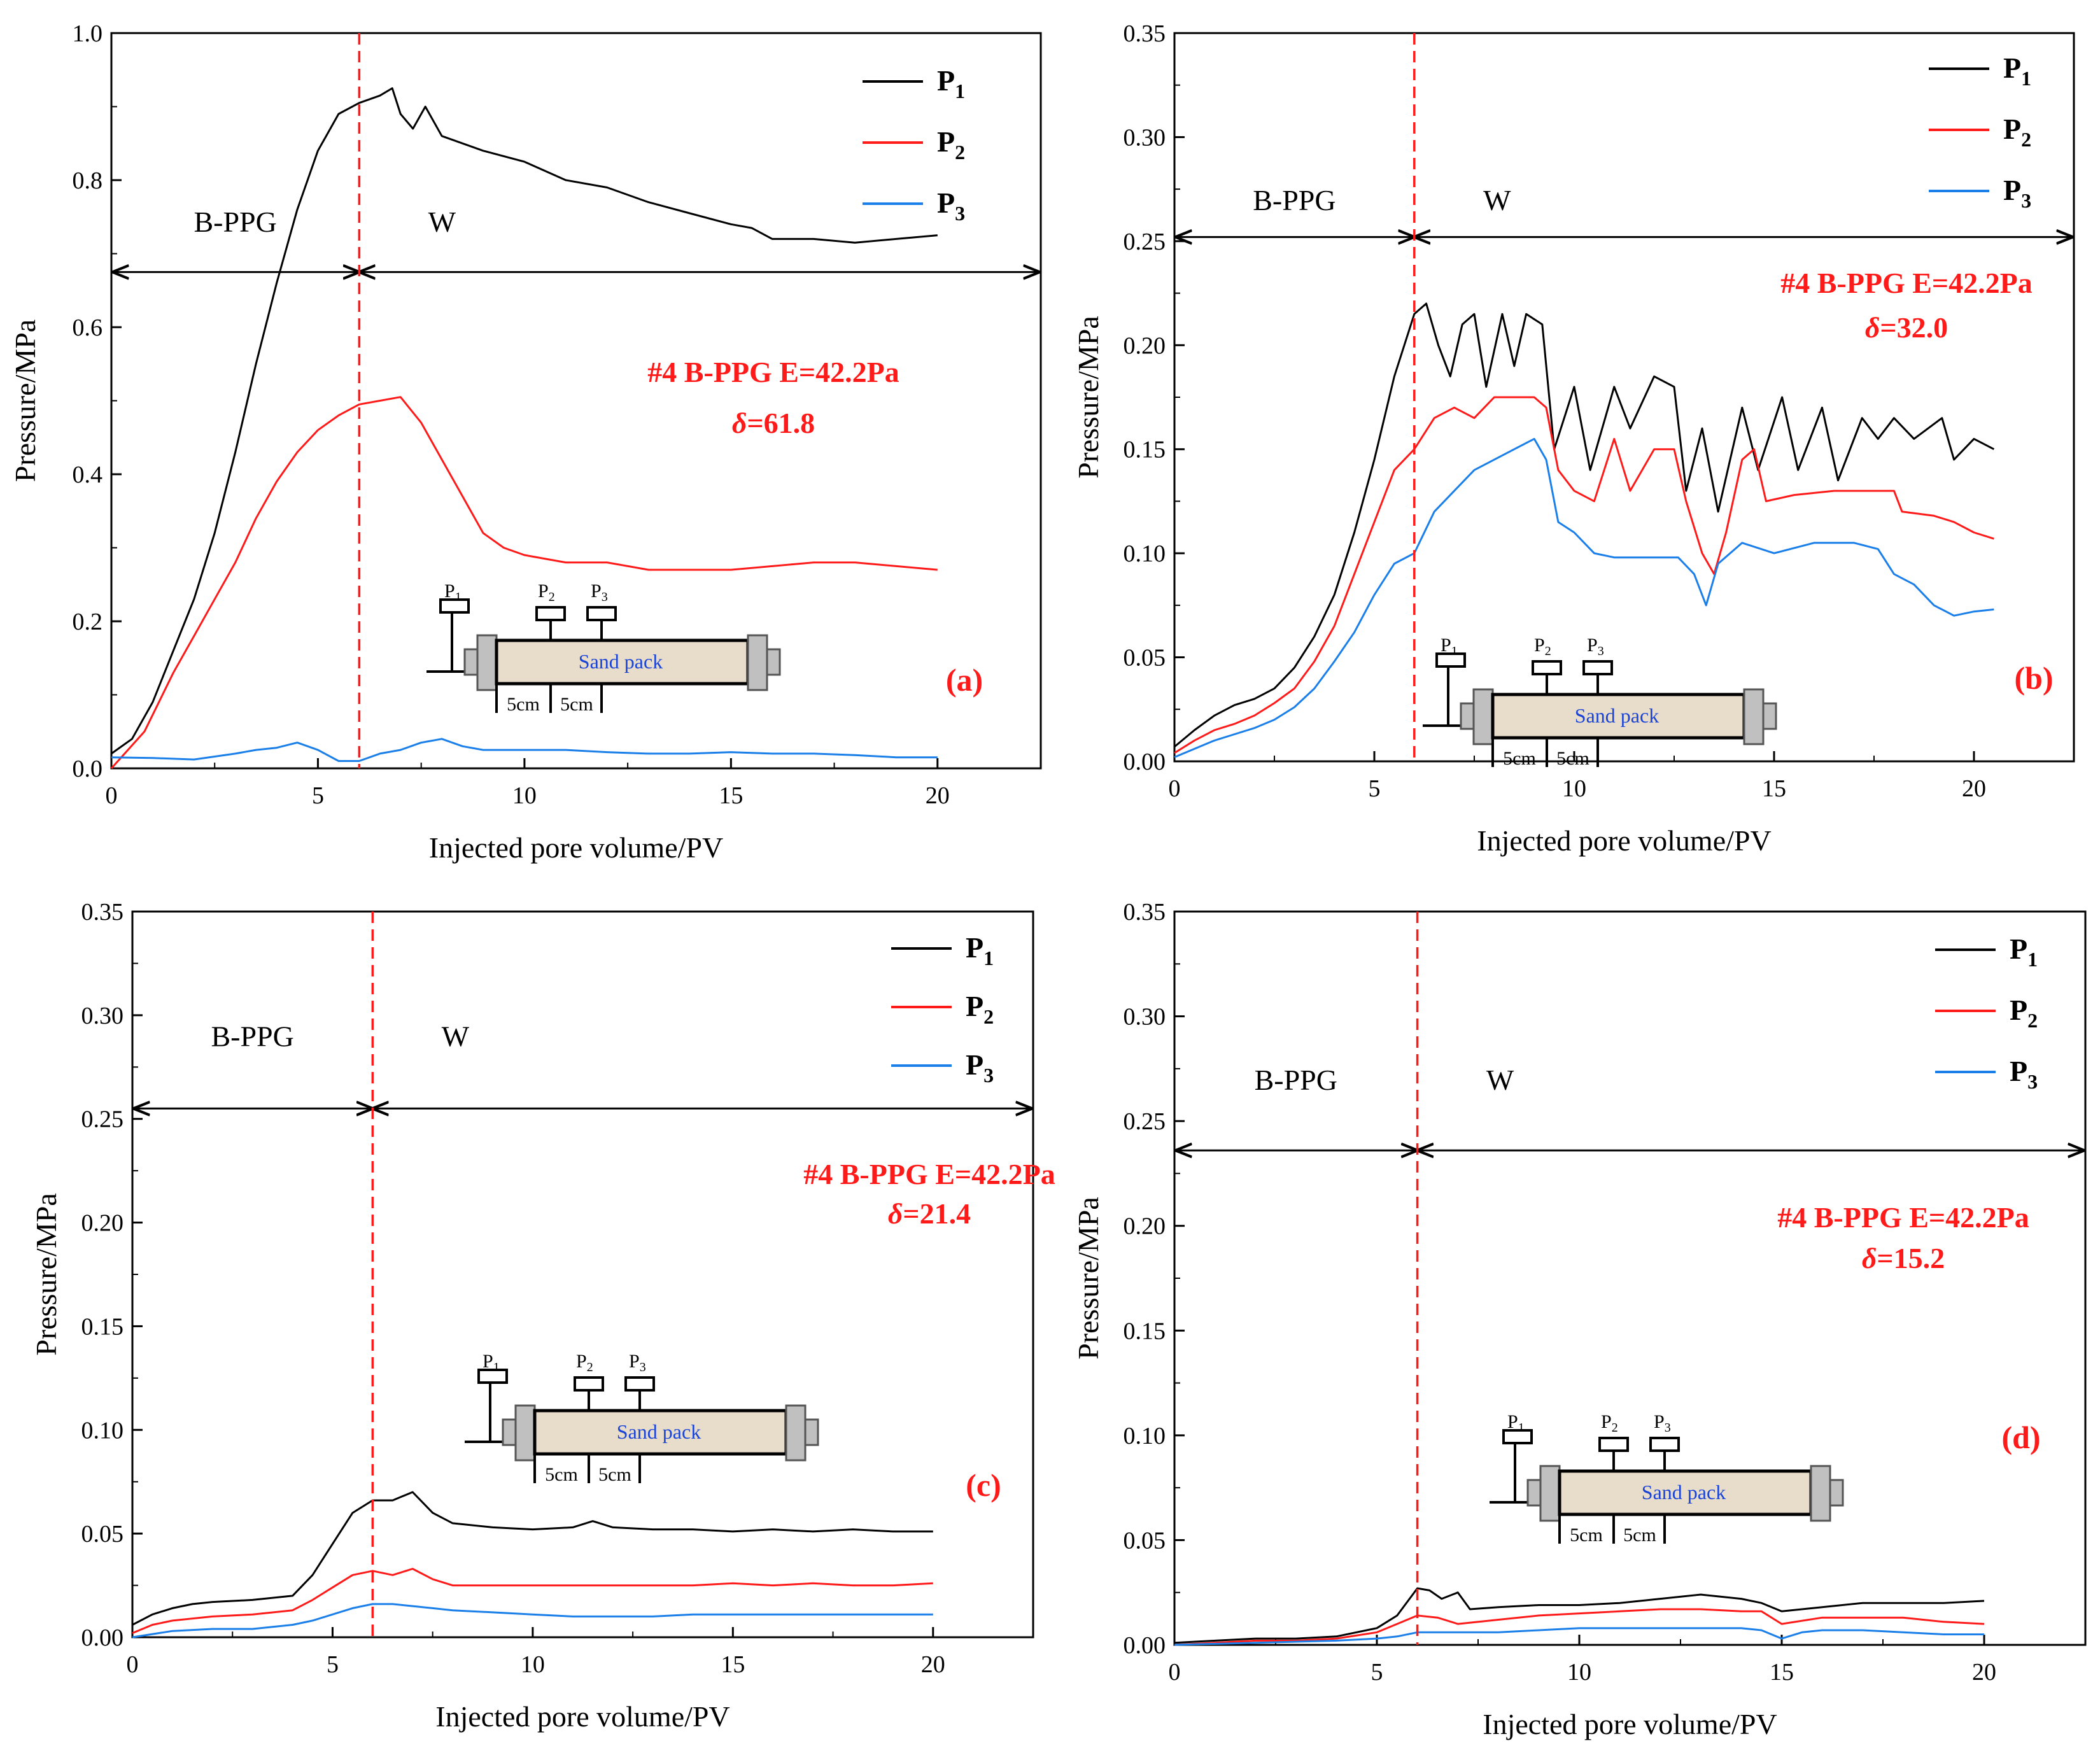  I want to click on y-tick-label: 0.8, so click(88, 180).